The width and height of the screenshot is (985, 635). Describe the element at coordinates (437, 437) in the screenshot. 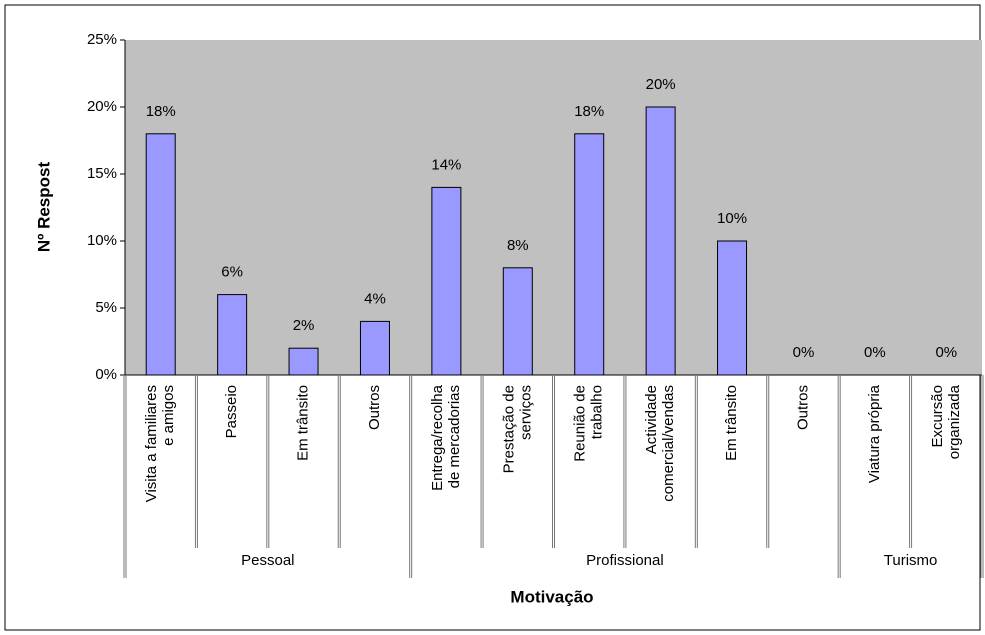

I see `x-tick-label: Entrega/recolha` at that location.